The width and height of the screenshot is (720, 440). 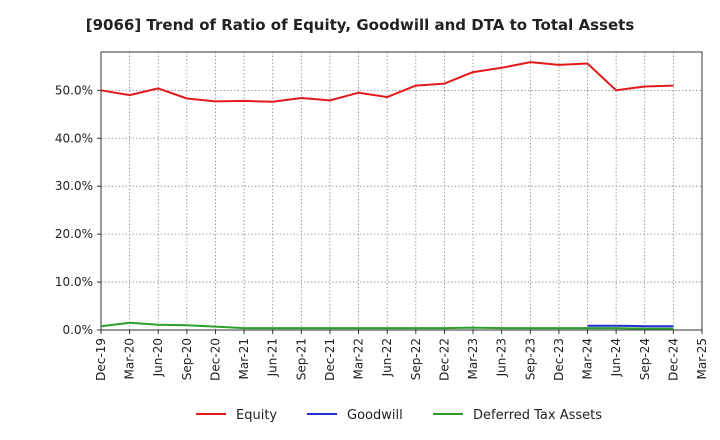 What do you see at coordinates (74, 138) in the screenshot?
I see `y-tick-label: 40.0%` at bounding box center [74, 138].